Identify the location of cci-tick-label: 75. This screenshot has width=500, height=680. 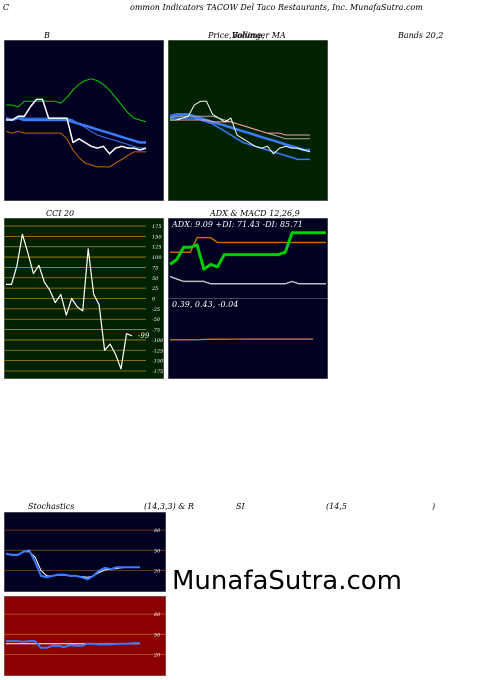
(155, 268).